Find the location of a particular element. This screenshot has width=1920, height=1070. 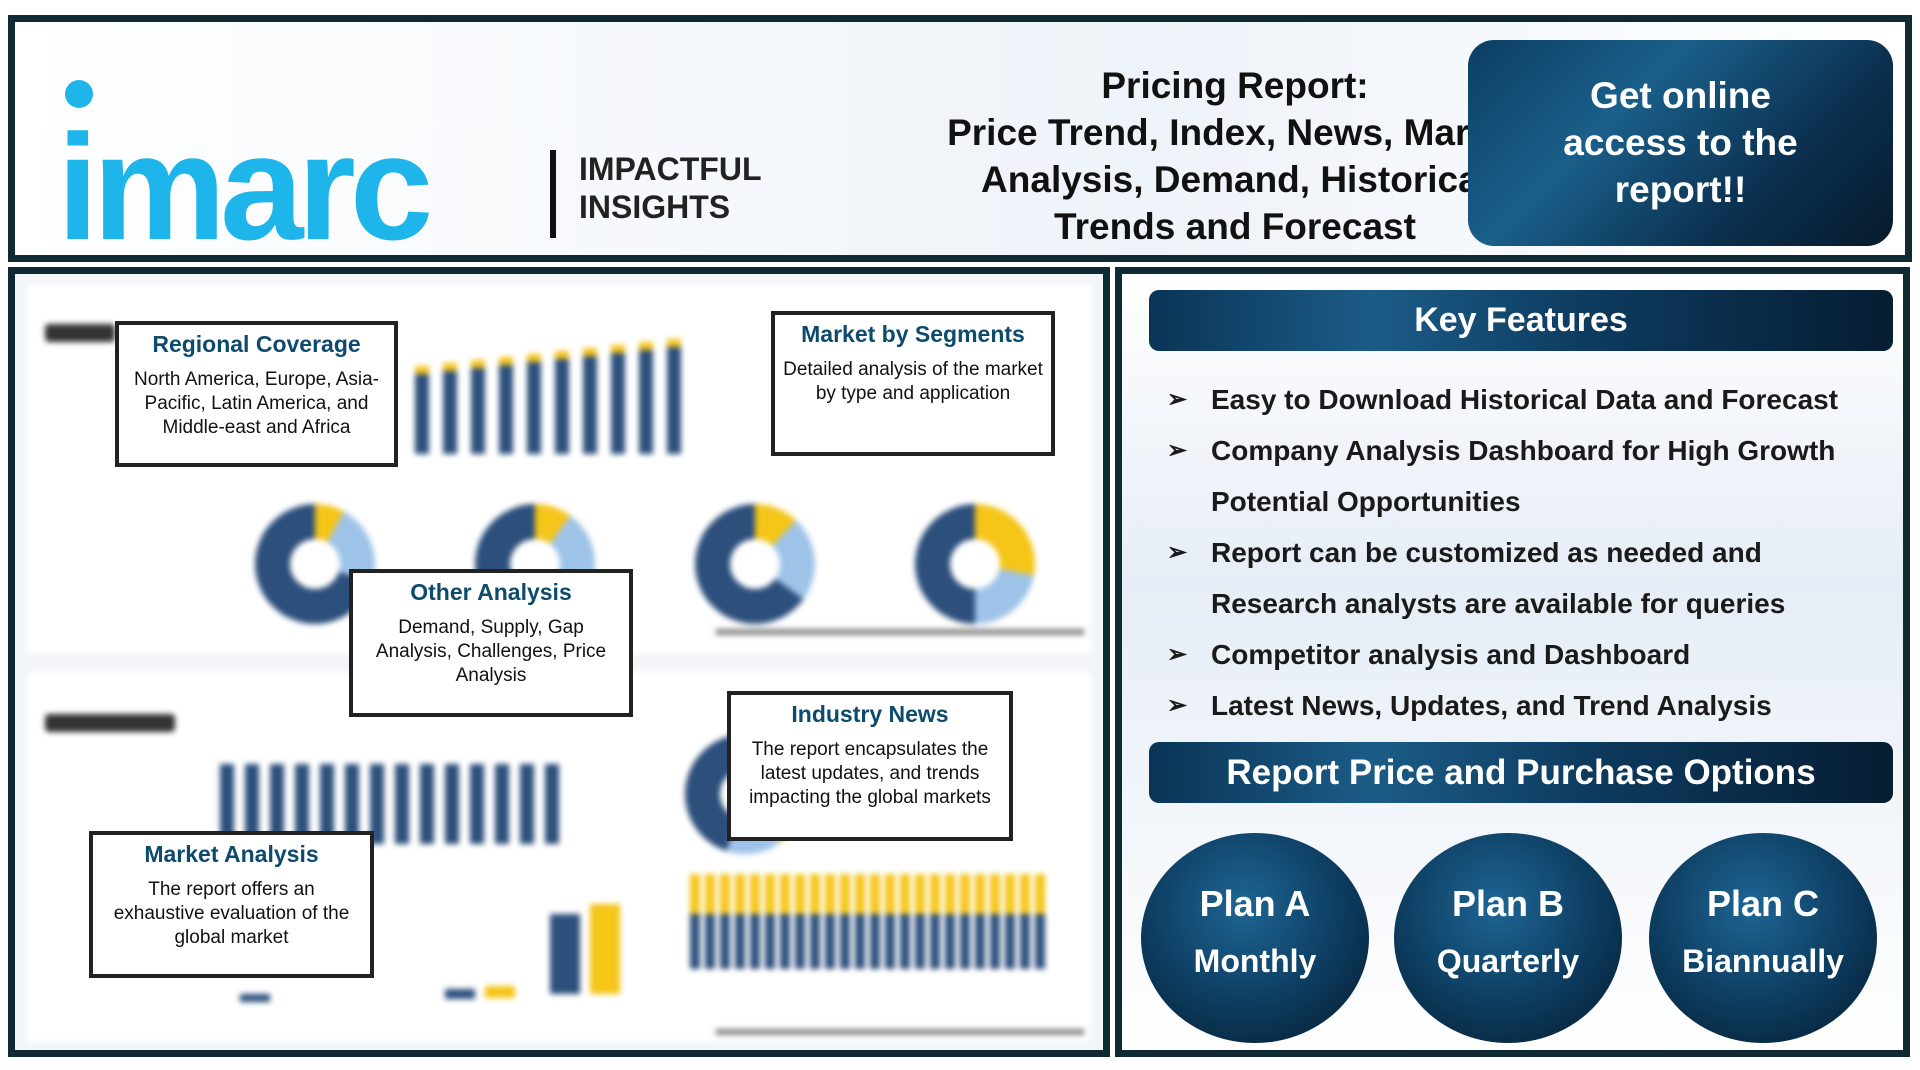

get-online-access-button: Get online access to the report!! is located at coordinates (1680, 143).